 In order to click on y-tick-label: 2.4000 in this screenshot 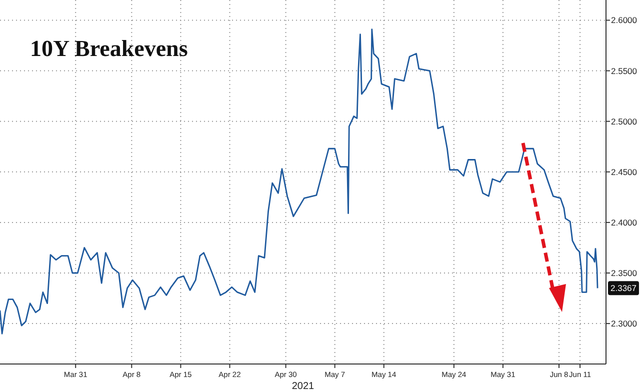, I will do `click(624, 222)`.